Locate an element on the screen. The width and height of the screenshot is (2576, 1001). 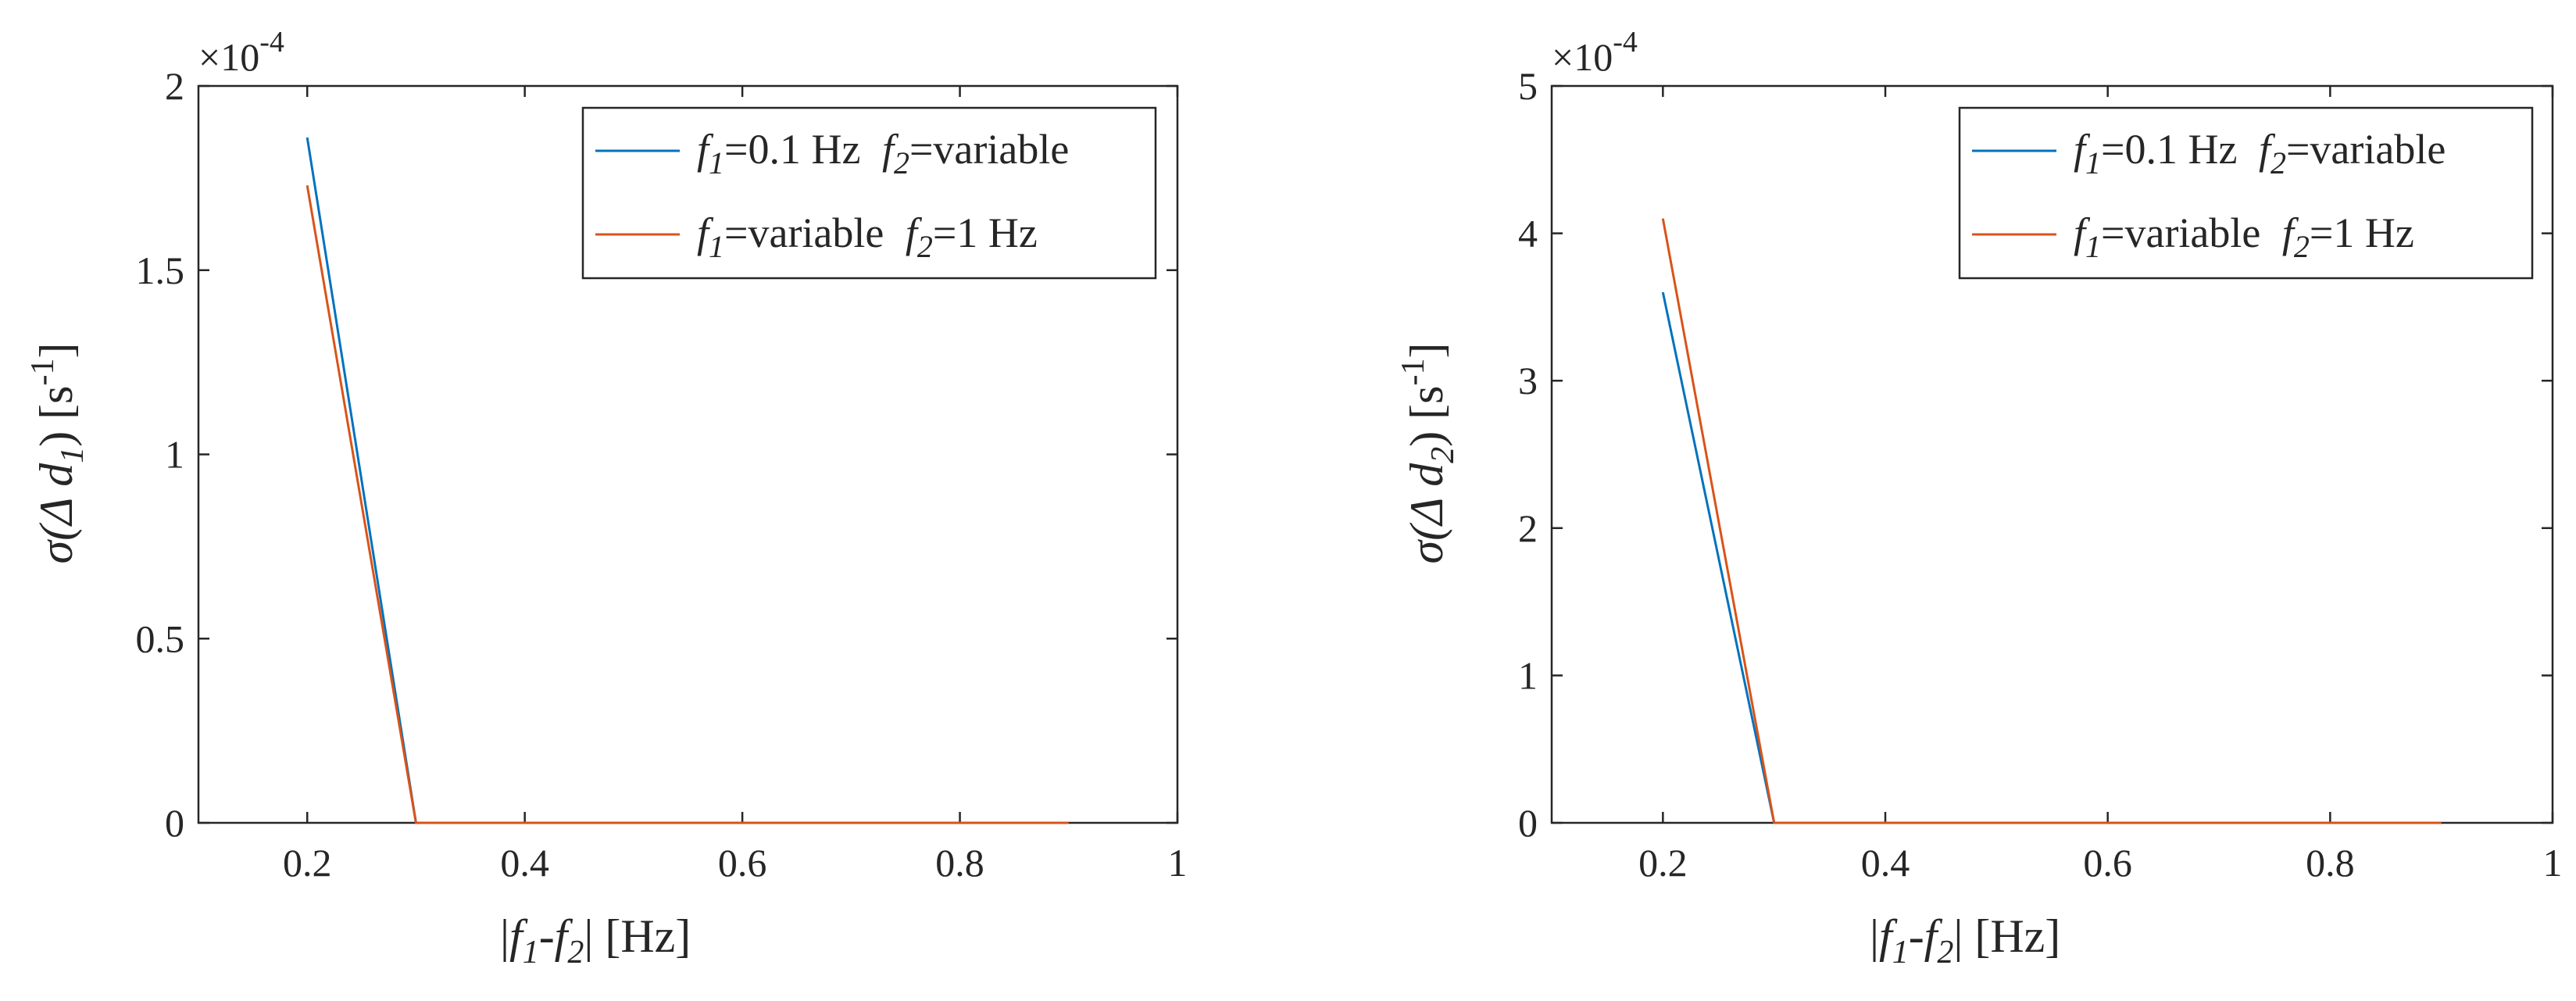
y-tick-label: 3 is located at coordinates (1528, 380).